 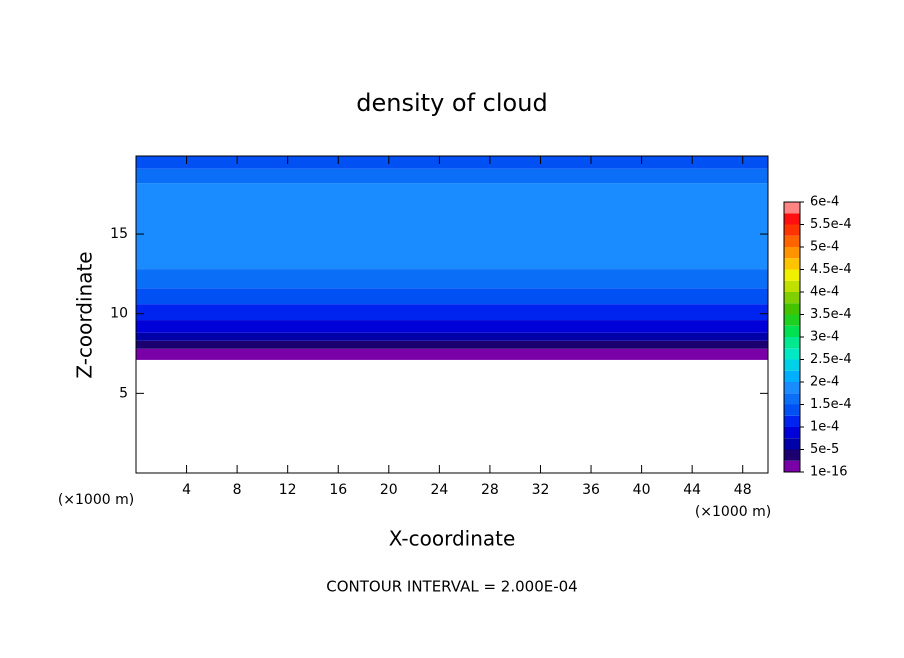 What do you see at coordinates (743, 490) in the screenshot?
I see `x-tick-label: 48` at bounding box center [743, 490].